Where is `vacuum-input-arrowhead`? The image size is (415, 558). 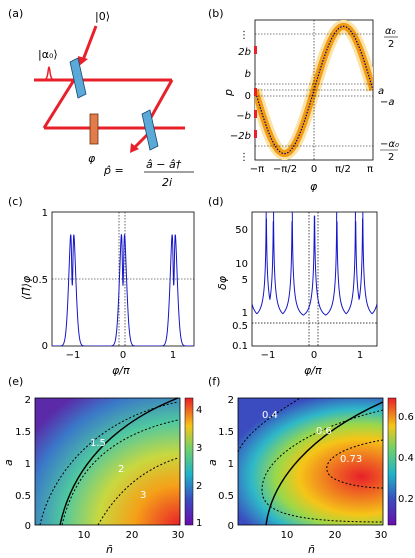
vacuum-input-arrowhead is located at coordinates (83, 61).